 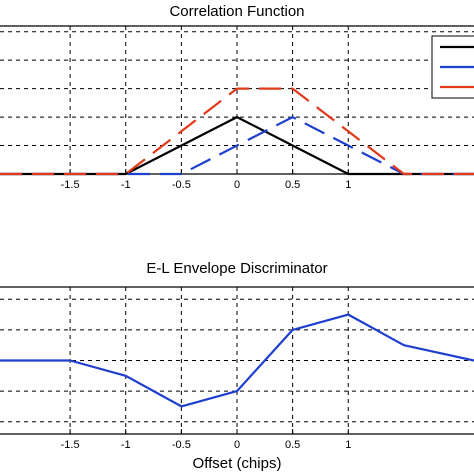 What do you see at coordinates (452, 67) in the screenshot?
I see `legend` at bounding box center [452, 67].